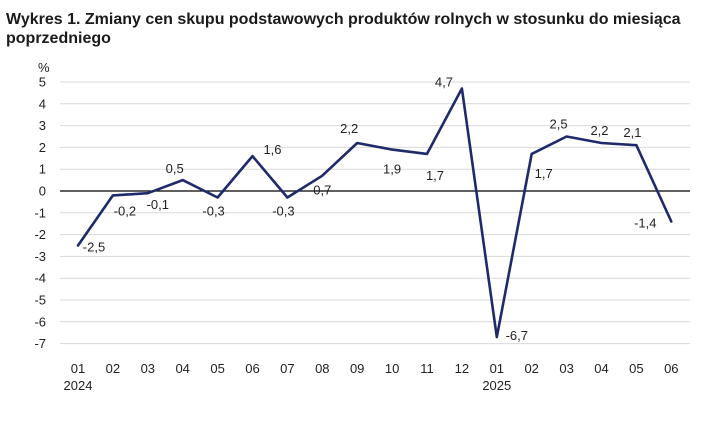 The width and height of the screenshot is (717, 438). Describe the element at coordinates (40, 256) in the screenshot. I see `y-tick-label: -3` at that location.